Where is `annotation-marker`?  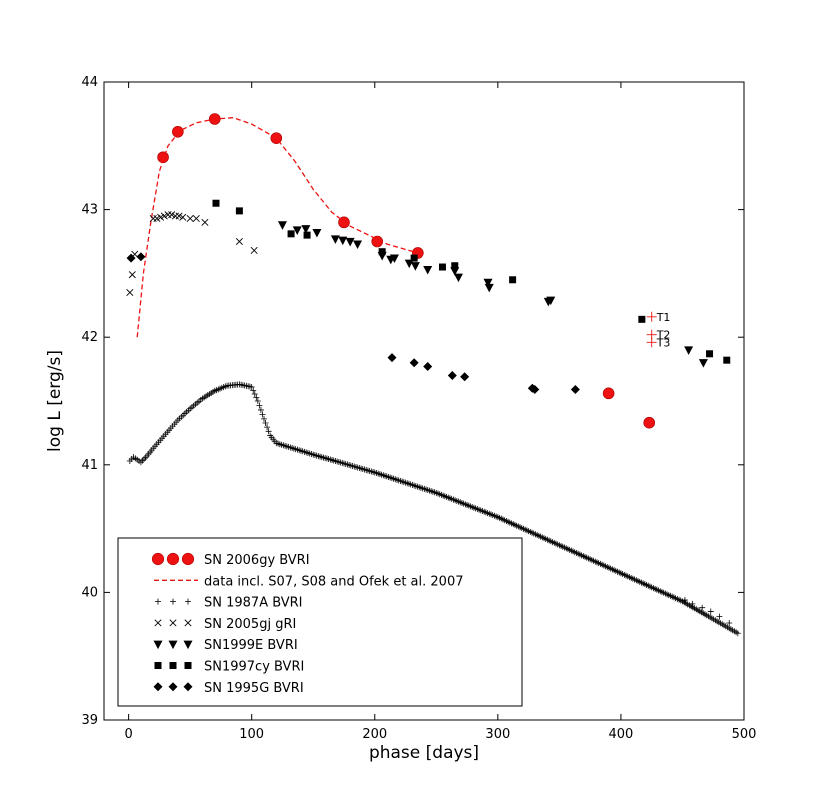
annotation-marker is located at coordinates (651, 316).